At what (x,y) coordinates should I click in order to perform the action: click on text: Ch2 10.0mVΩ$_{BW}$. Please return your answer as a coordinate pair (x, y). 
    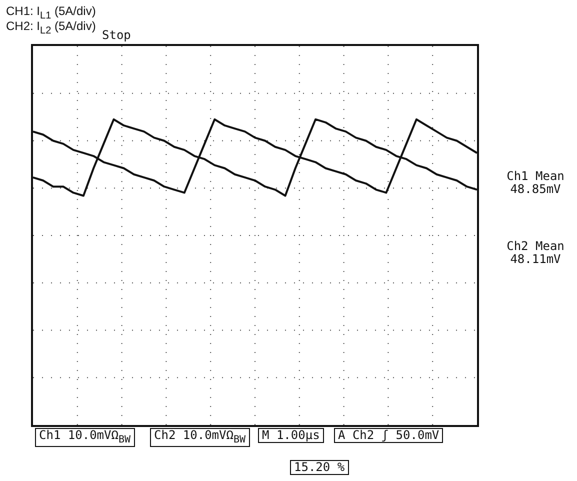
    Looking at the image, I should click on (200, 438).